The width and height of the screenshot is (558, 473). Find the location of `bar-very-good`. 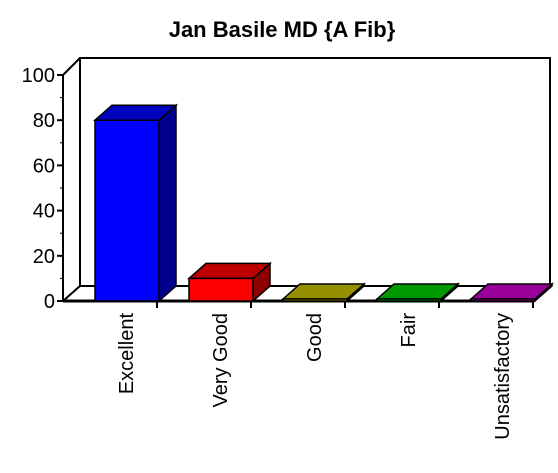

bar-very-good is located at coordinates (229, 282).